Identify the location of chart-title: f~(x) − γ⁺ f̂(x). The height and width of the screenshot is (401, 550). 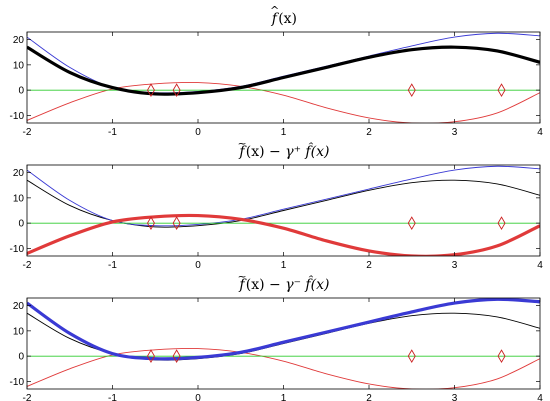
(284, 148).